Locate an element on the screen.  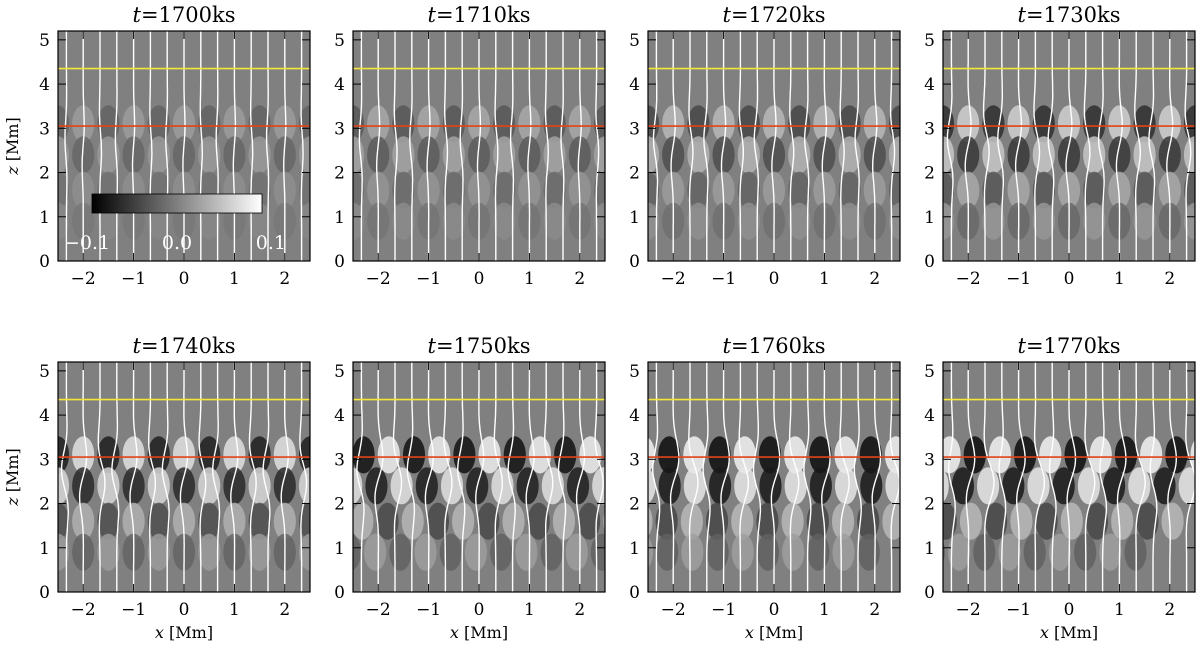
y-axis-label: z [Mm] is located at coordinates (12, 477).